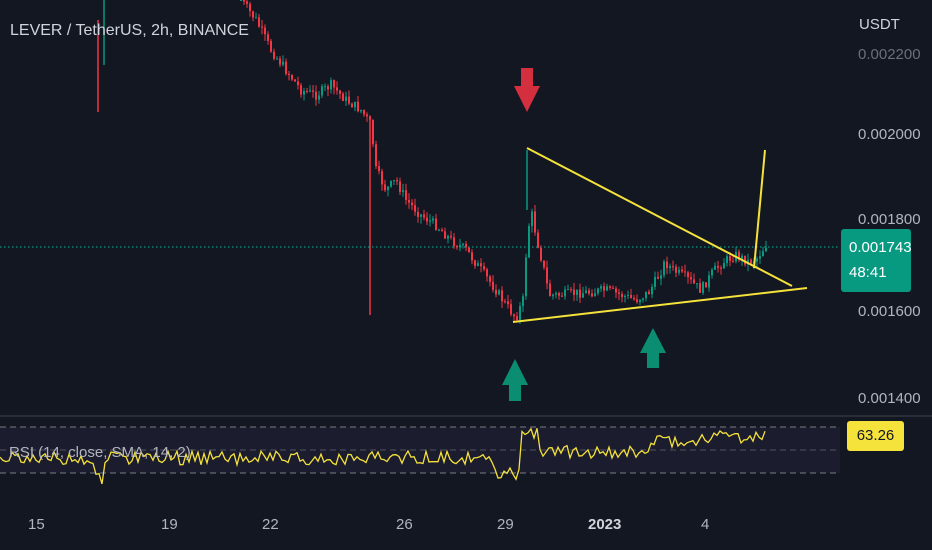 The width and height of the screenshot is (932, 550). What do you see at coordinates (527, 90) in the screenshot?
I see `arrow-down-icon` at bounding box center [527, 90].